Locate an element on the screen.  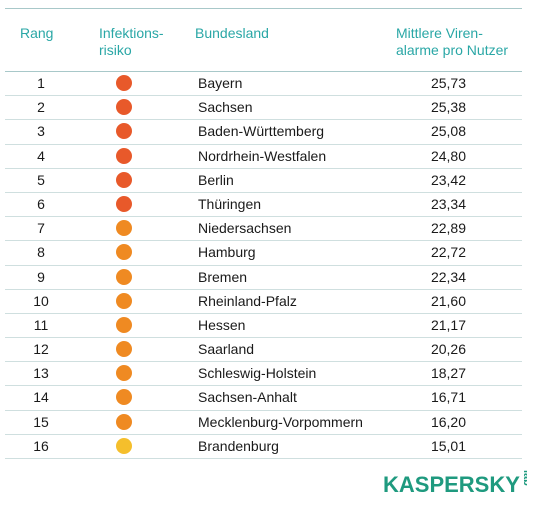
alarm-value-cell: 21,17 is located at coordinates (448, 324).